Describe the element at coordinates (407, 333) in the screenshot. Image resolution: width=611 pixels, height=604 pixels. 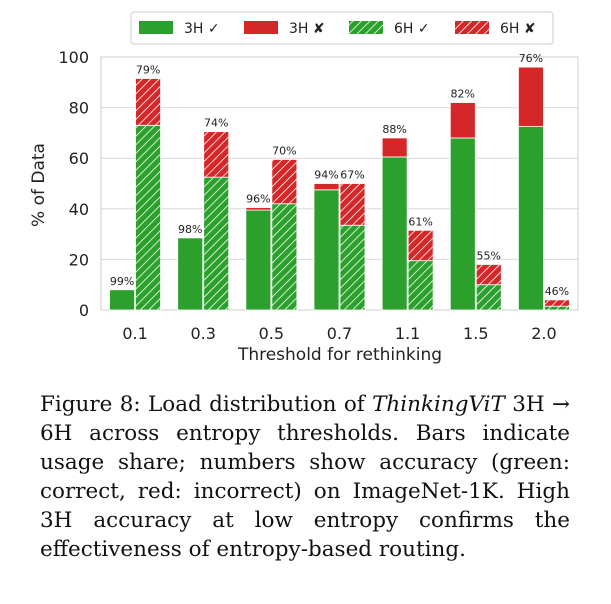
I see `x-tick-label: 1.1` at that location.